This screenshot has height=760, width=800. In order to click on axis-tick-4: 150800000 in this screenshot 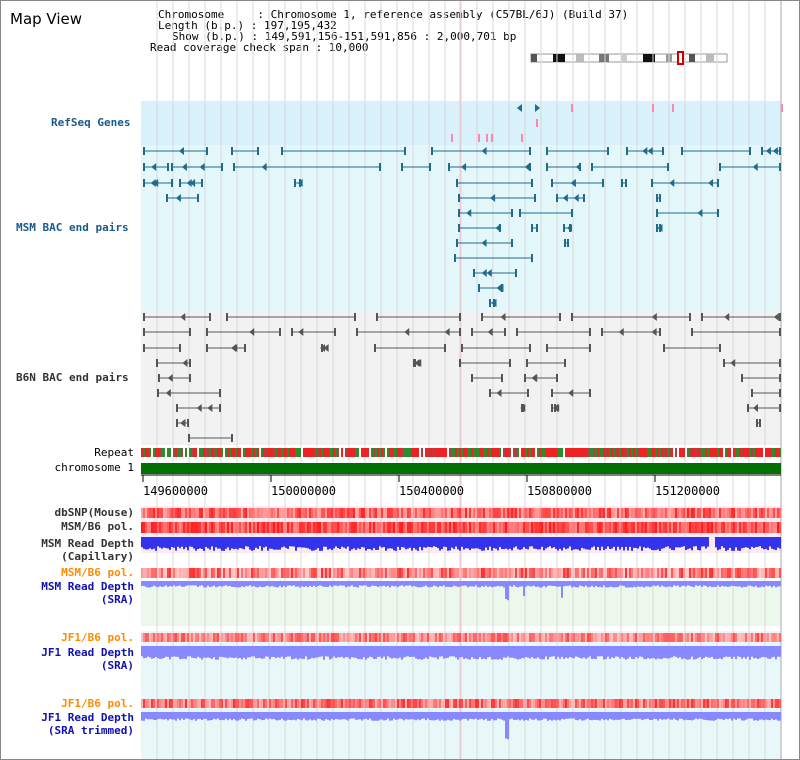, I will do `click(560, 491)`.